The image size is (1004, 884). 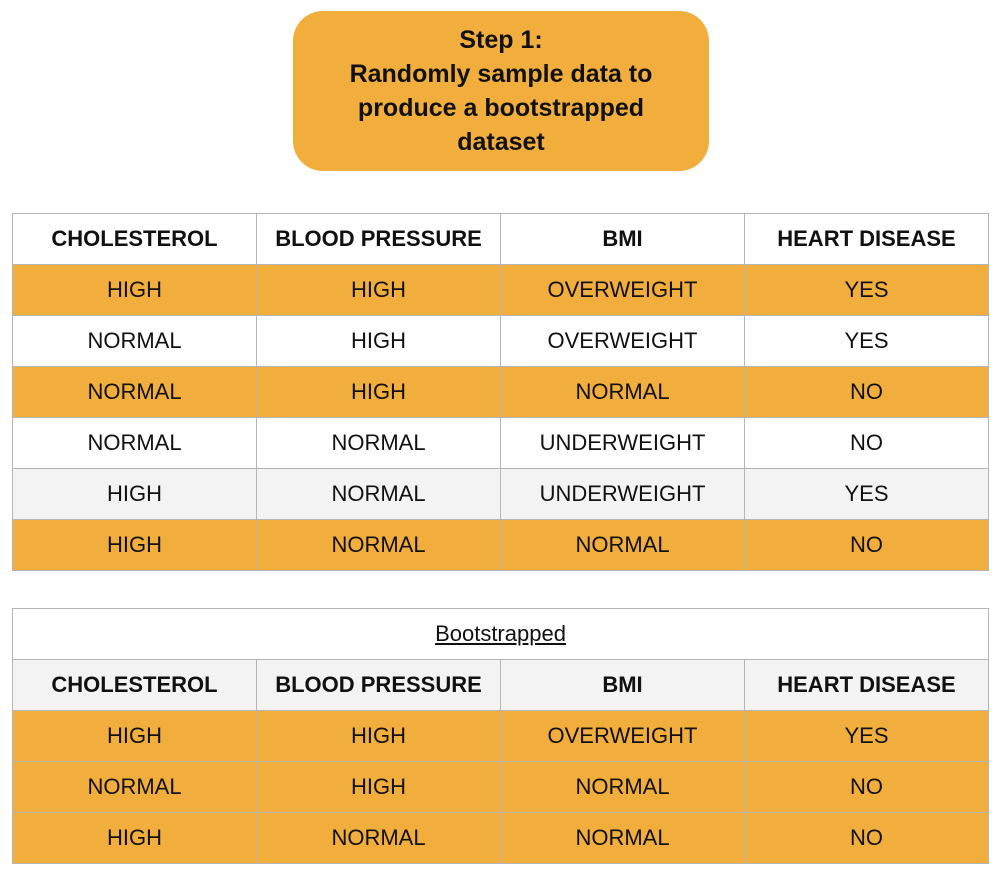 What do you see at coordinates (501, 142) in the screenshot?
I see `step-text-line-3: dataset` at bounding box center [501, 142].